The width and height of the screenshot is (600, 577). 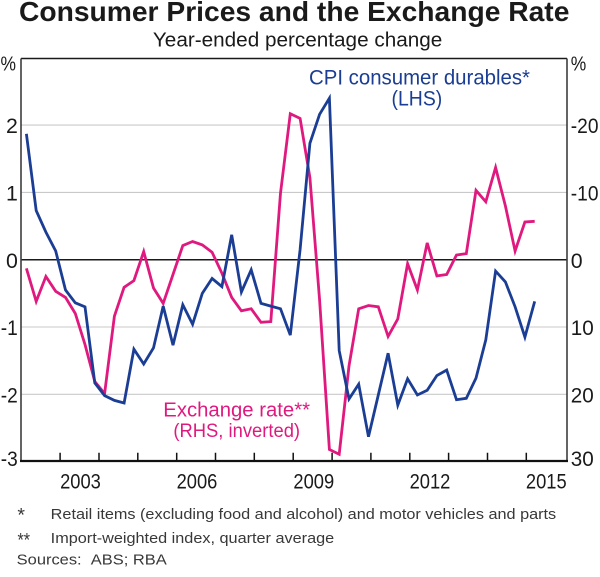 What do you see at coordinates (12, 194) in the screenshot?
I see `svg-text: 1` at bounding box center [12, 194].